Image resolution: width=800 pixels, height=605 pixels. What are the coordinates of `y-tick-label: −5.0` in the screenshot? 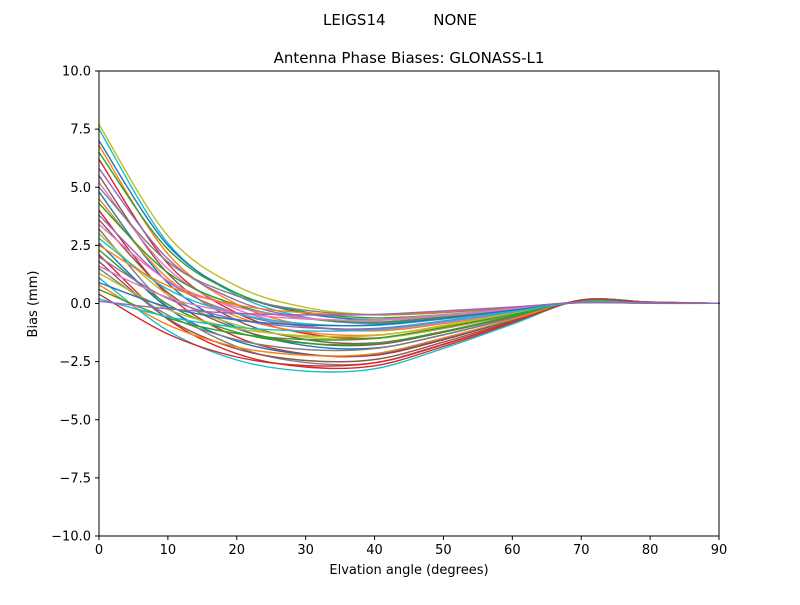 It's located at (75, 420).